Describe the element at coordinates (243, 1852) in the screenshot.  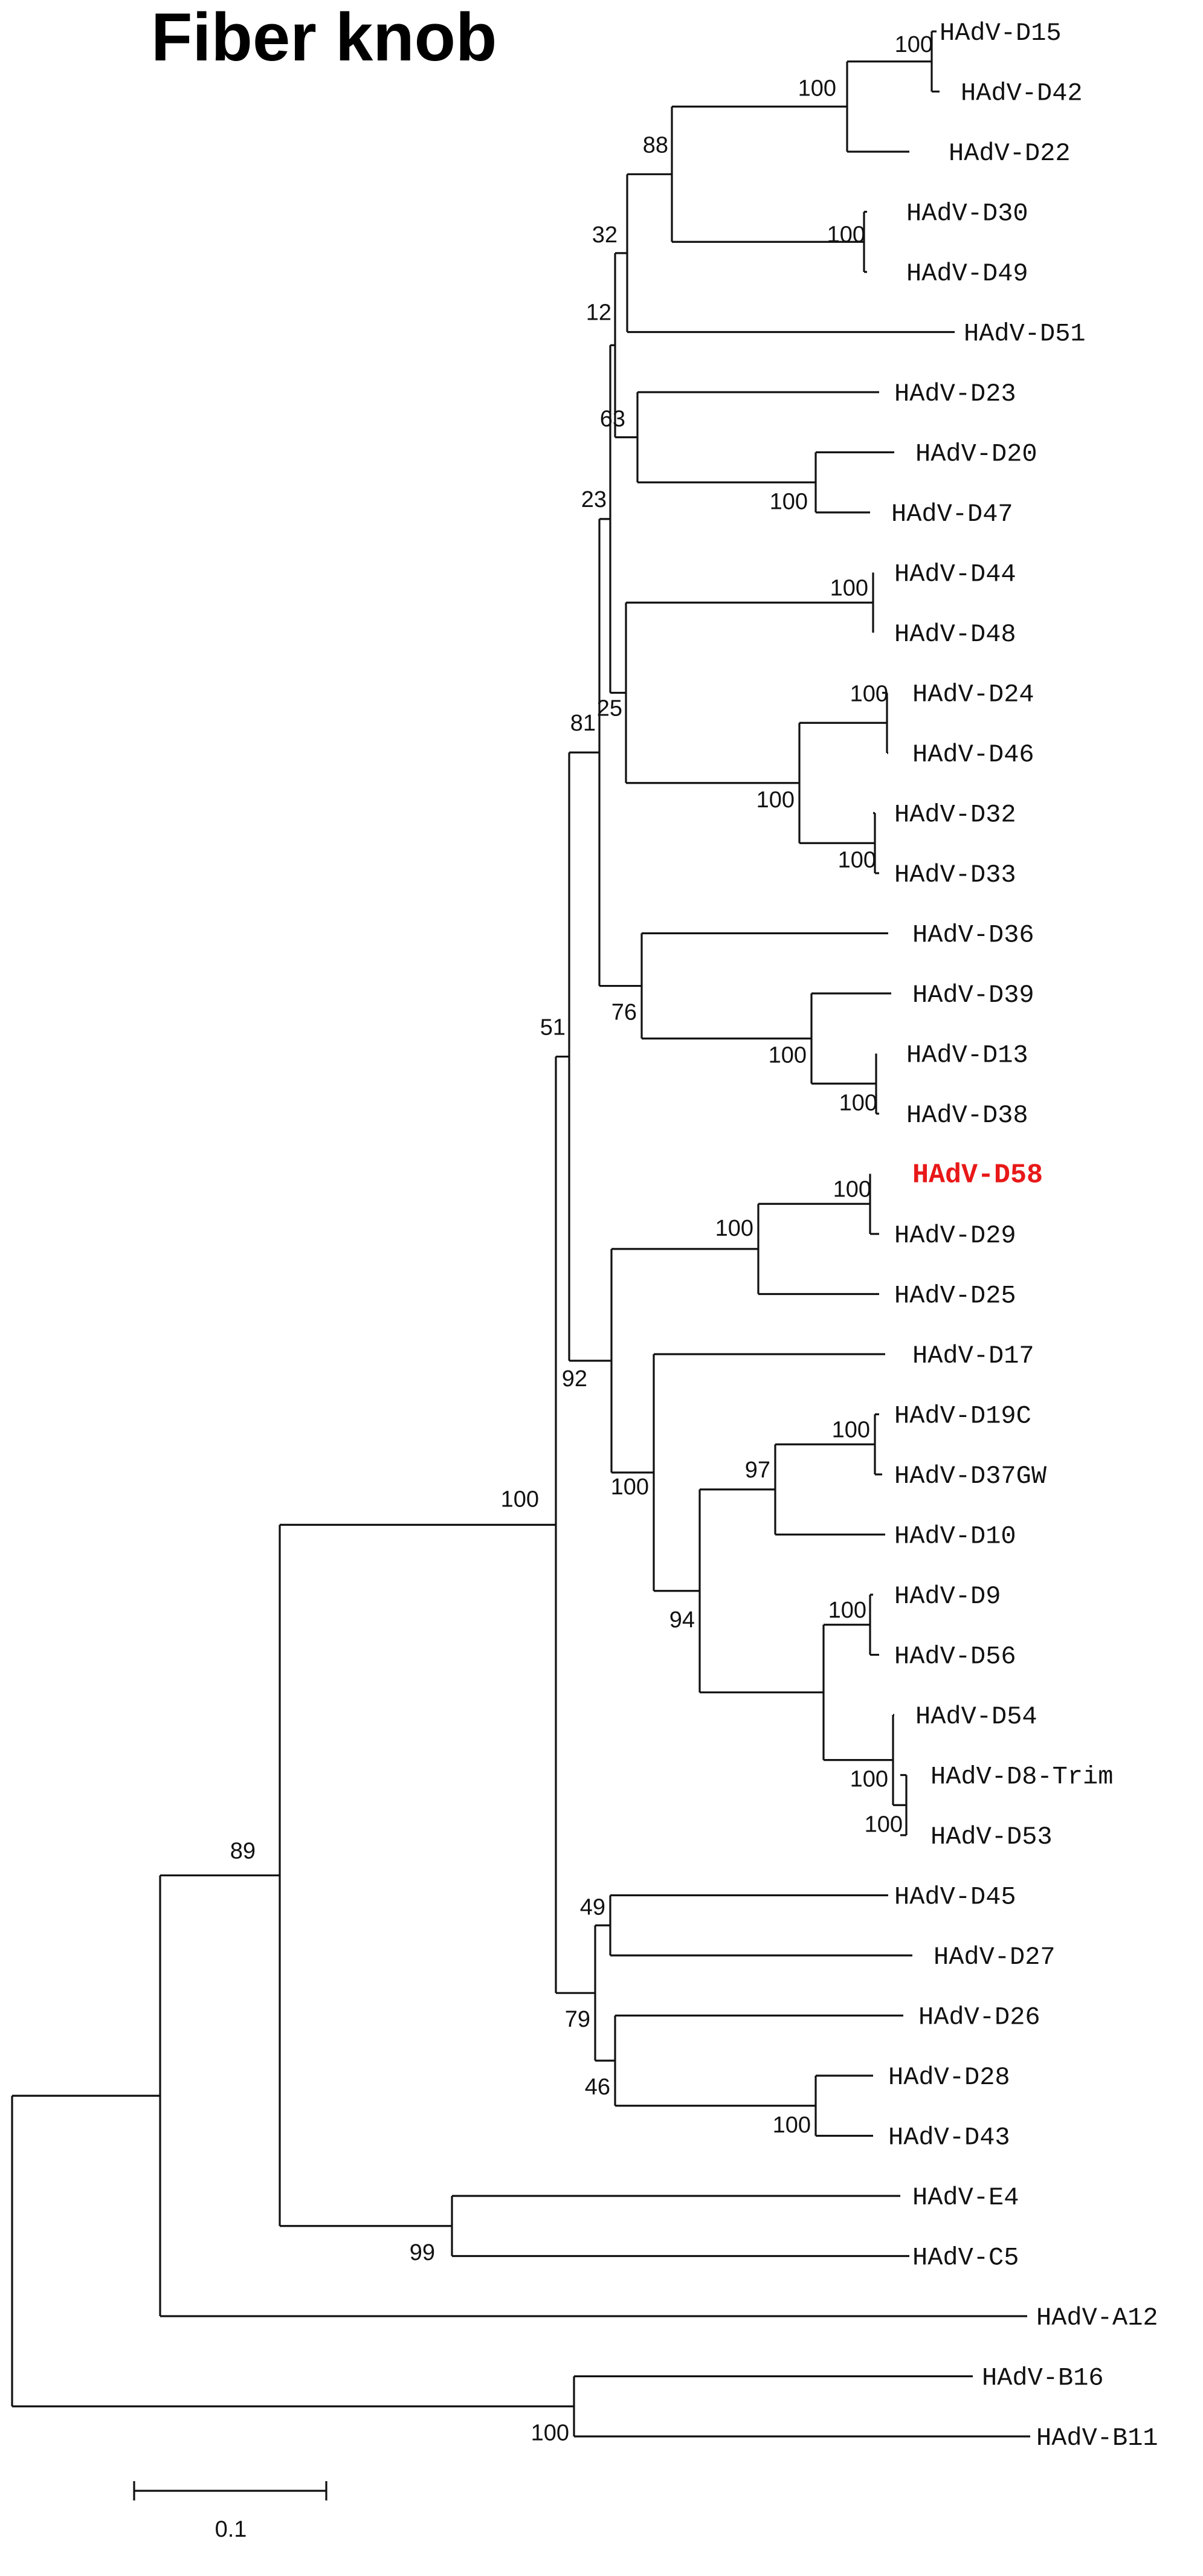
I see `support-value: 89` at that location.